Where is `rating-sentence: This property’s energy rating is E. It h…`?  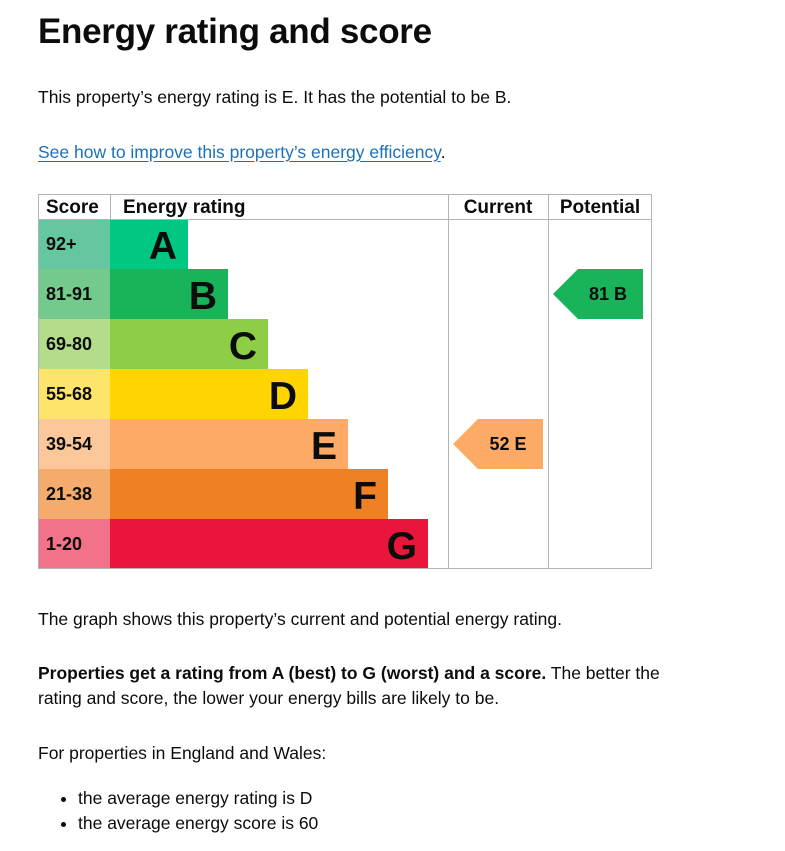 rating-sentence: This property’s energy rating is E. It h… is located at coordinates (275, 97).